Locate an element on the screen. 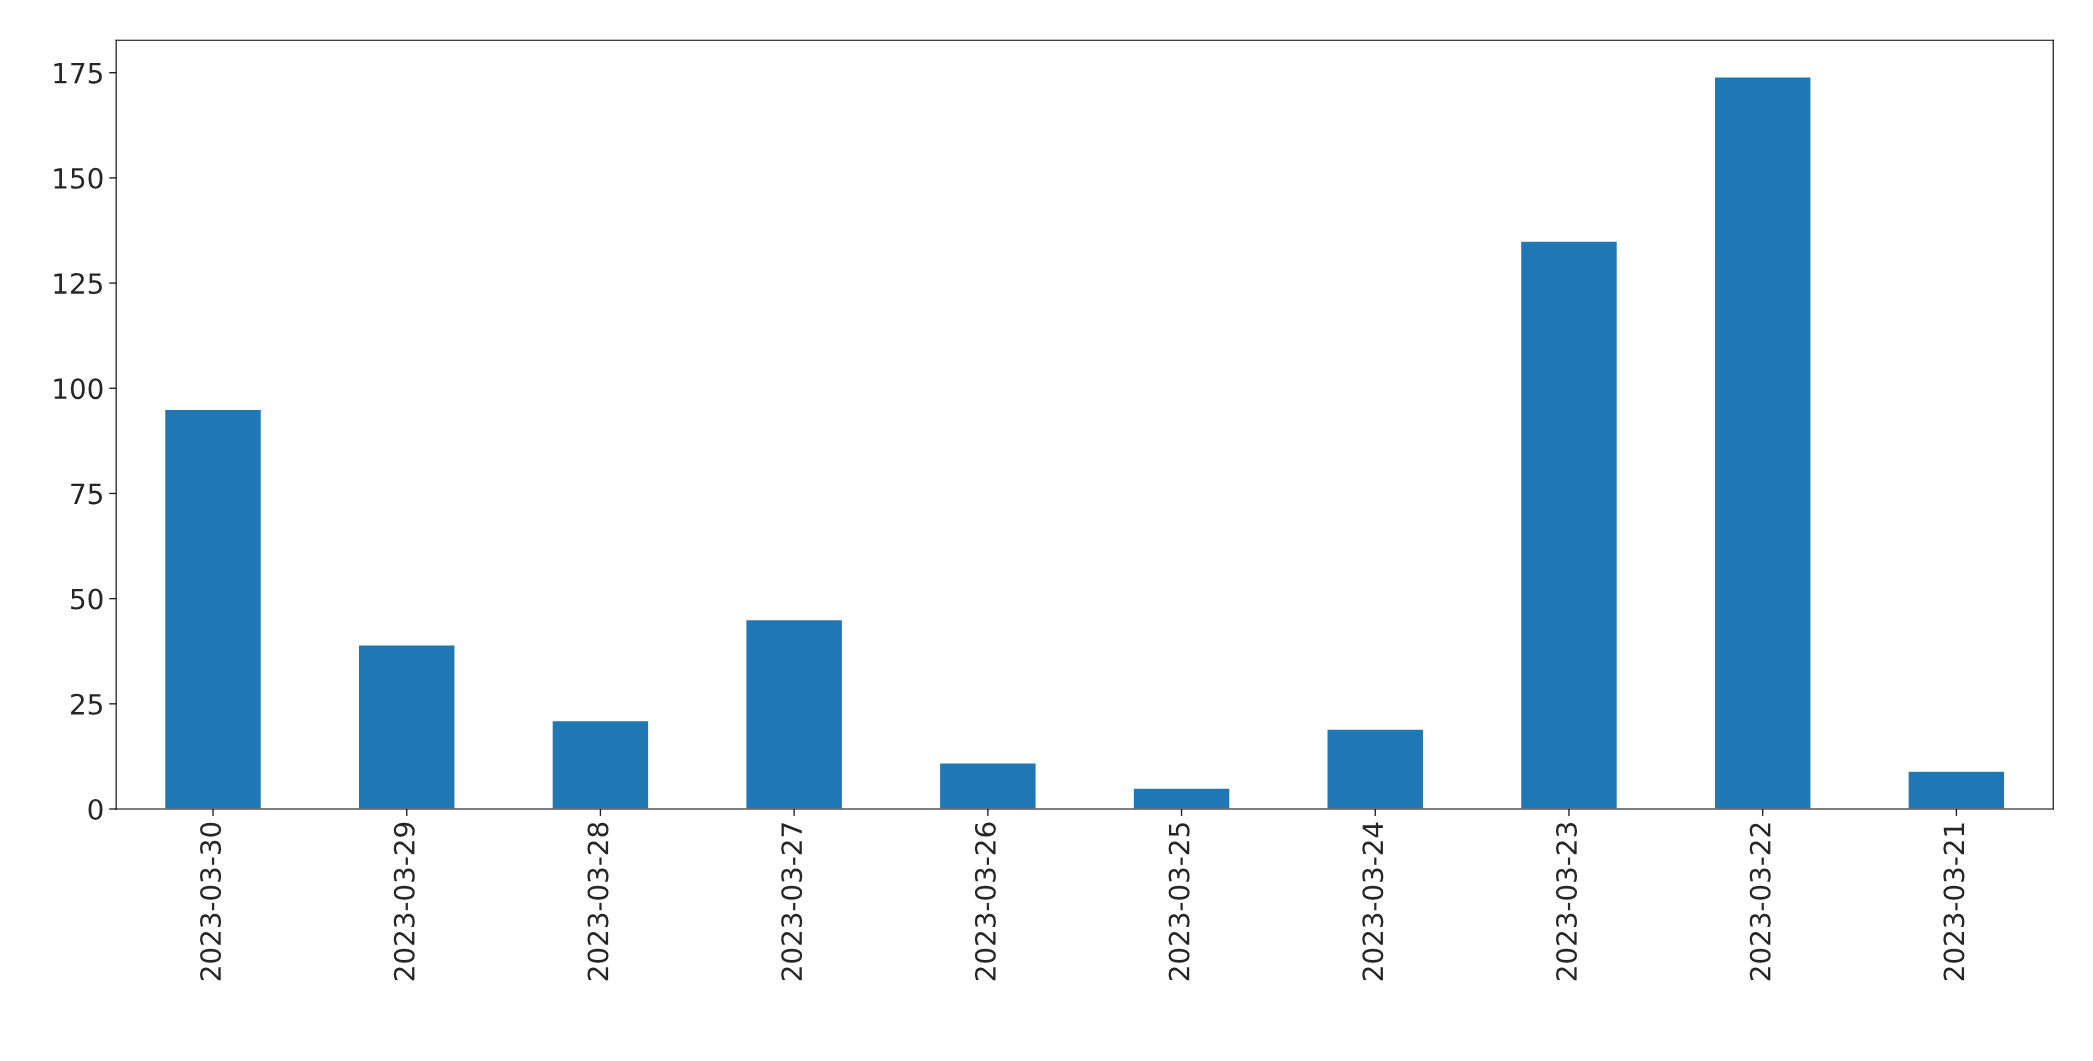 Image resolution: width=2093 pixels, height=1061 pixels. y-tick-label: 175 is located at coordinates (78, 73).